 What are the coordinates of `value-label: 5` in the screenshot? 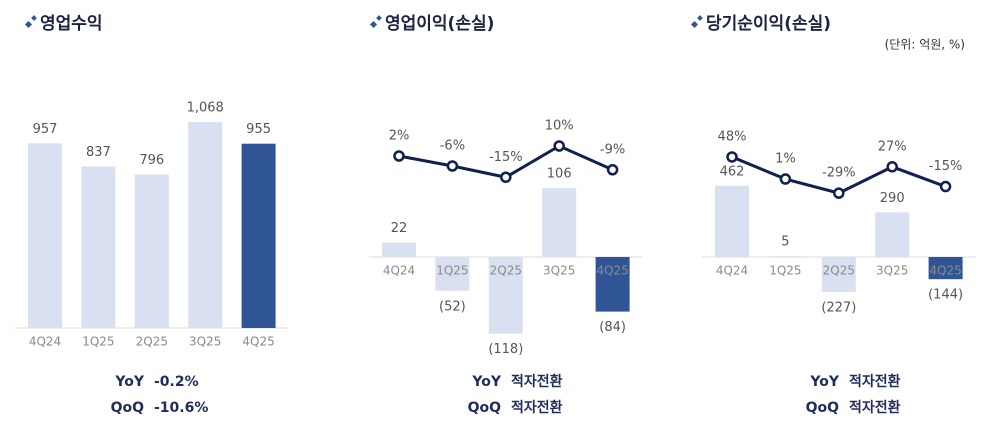 It's located at (785, 242).